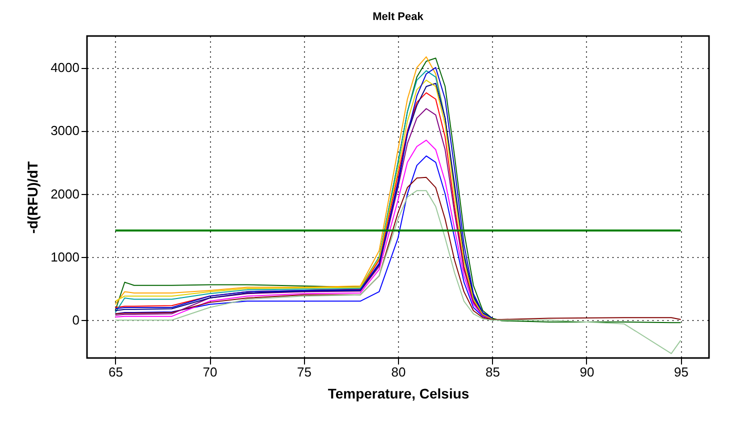 The width and height of the screenshot is (732, 426). What do you see at coordinates (681, 372) in the screenshot?
I see `x-tick-label: 95` at bounding box center [681, 372].